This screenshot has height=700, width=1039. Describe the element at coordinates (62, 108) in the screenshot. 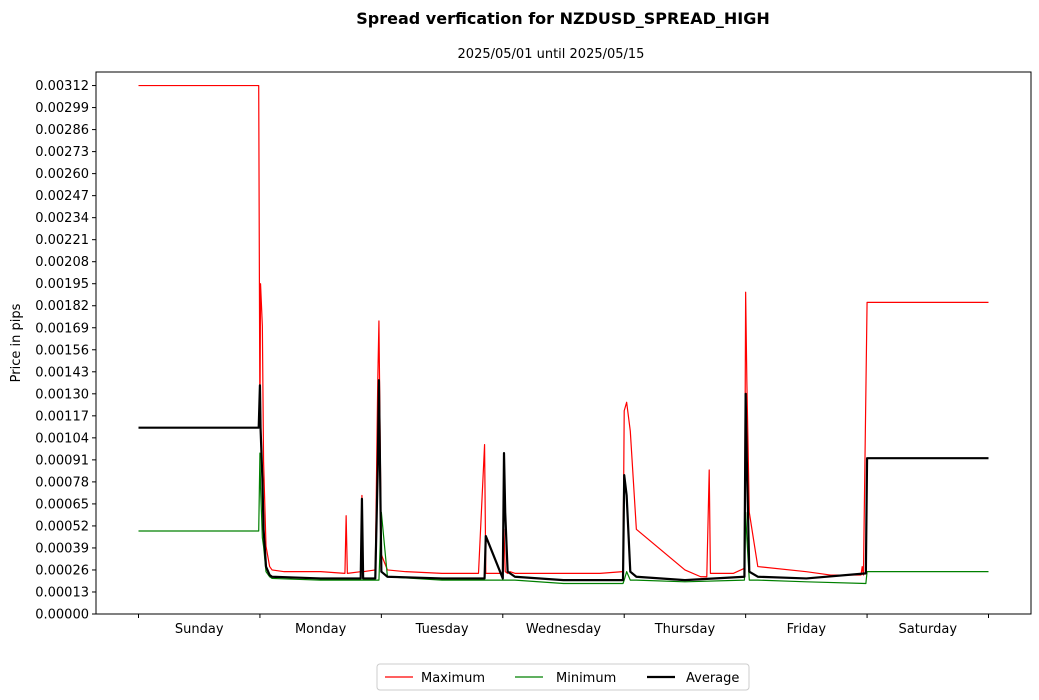

I see `y-tick-label: 0.00299` at that location.